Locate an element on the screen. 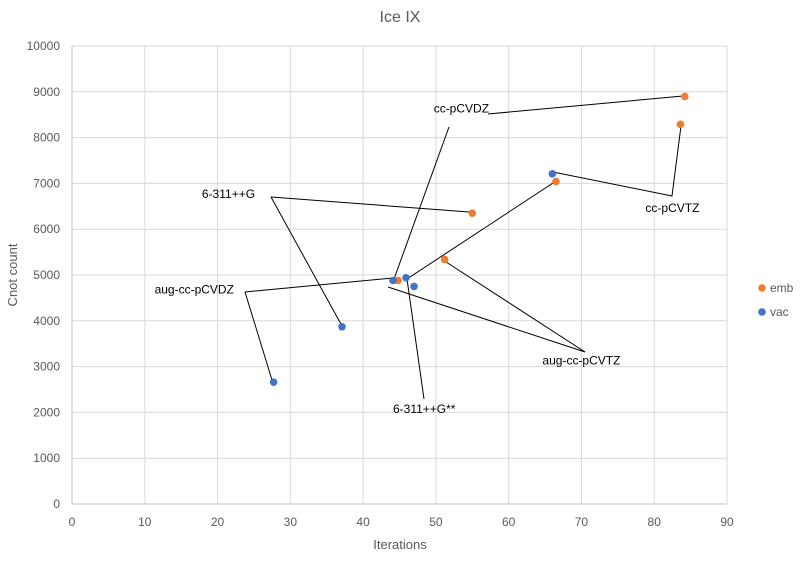  x-tick-label: 20 is located at coordinates (218, 522).